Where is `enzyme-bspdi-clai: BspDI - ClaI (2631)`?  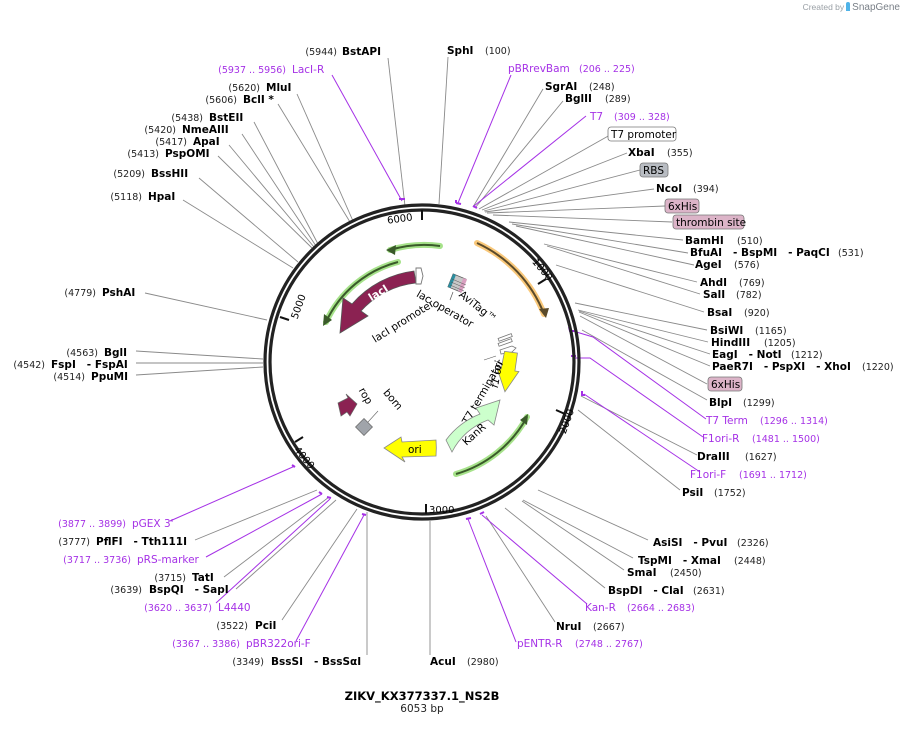
enzyme-bspdi-clai: BspDI - ClaI (2631) is located at coordinates (666, 591).